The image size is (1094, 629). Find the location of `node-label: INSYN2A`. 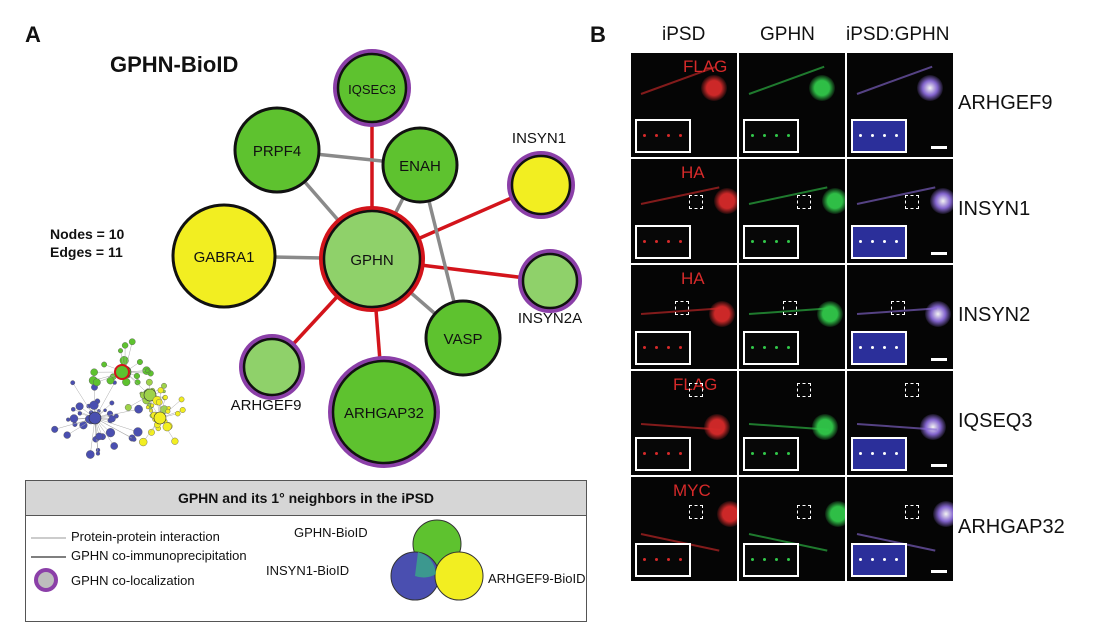

node-label: INSYN2A is located at coordinates (550, 318).